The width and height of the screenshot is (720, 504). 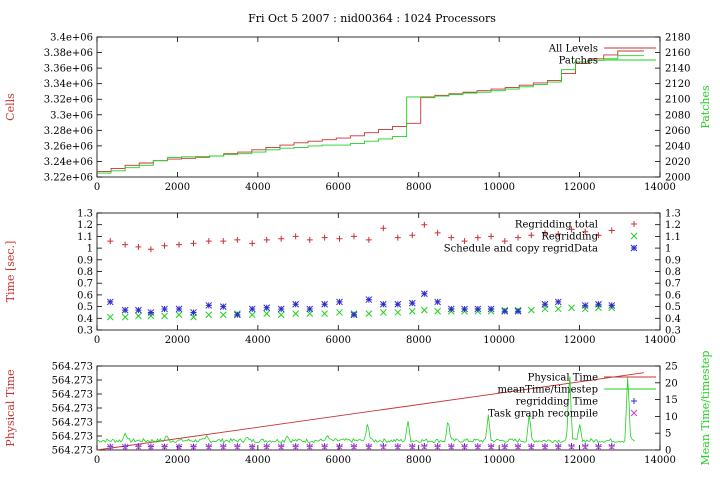 What do you see at coordinates (85, 214) in the screenshot?
I see `y-tick-label: 1.3` at bounding box center [85, 214].